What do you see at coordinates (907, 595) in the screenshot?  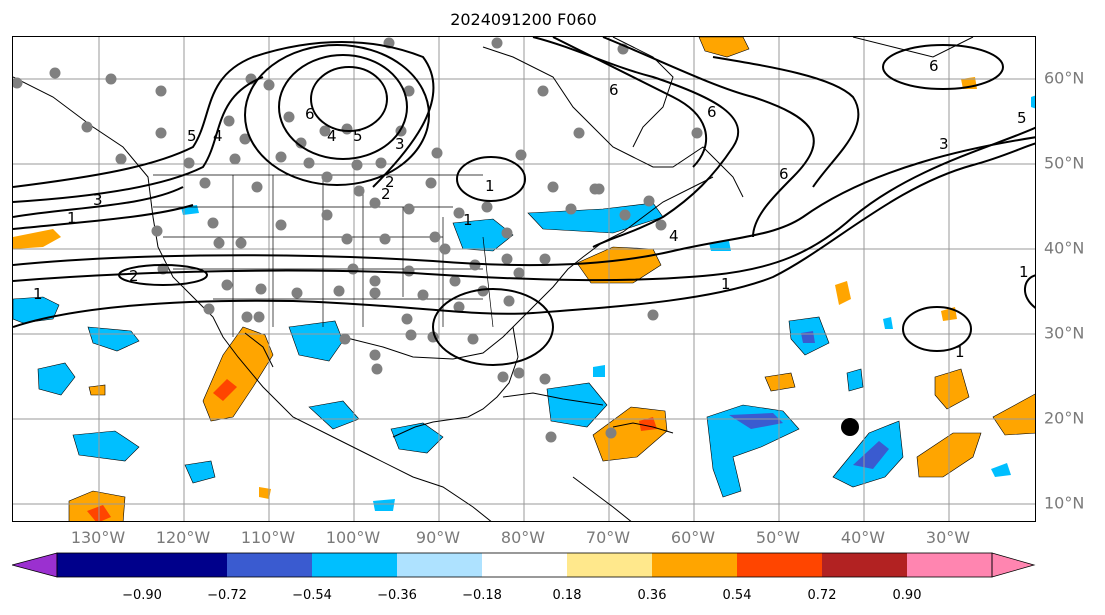 I see `colorbar-tick-label: 0.90` at bounding box center [907, 595].